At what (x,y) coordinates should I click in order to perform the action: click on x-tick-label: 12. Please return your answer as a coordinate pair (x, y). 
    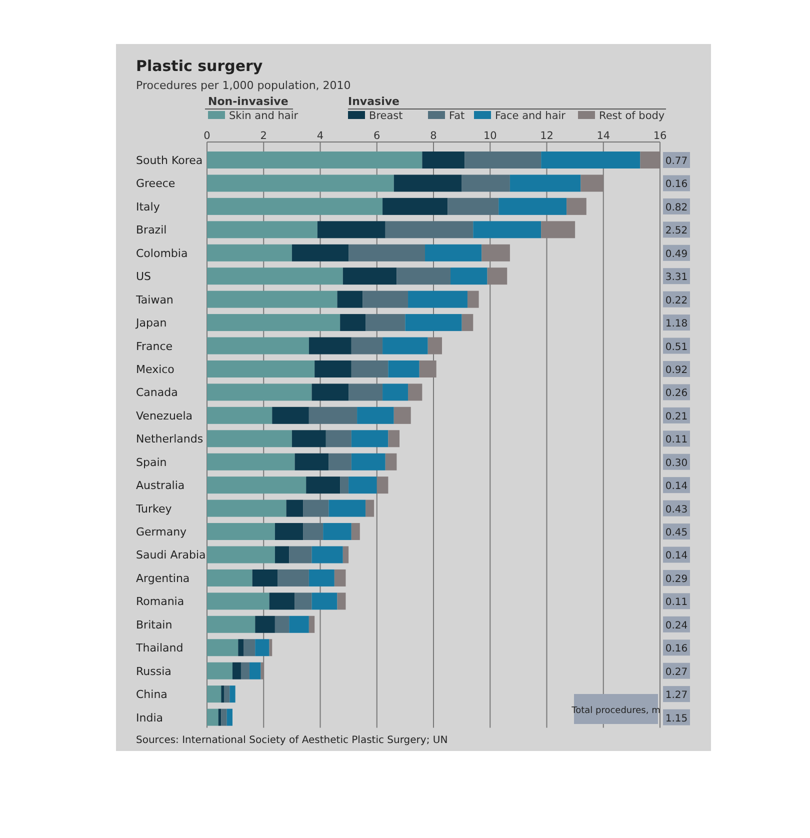
    Looking at the image, I should click on (547, 136).